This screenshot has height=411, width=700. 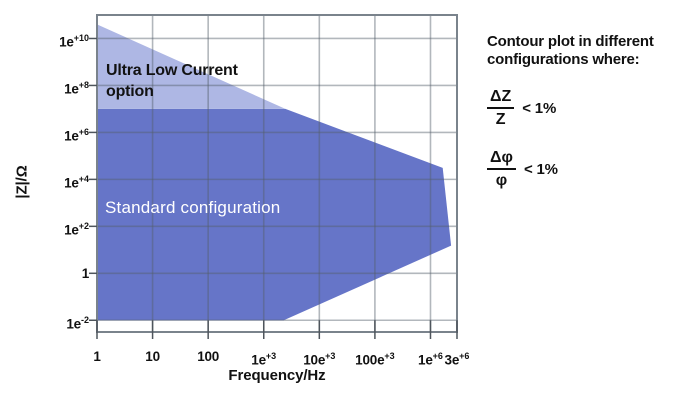 What do you see at coordinates (76, 229) in the screenshot?
I see `y-tick-label: 1e+2` at bounding box center [76, 229].